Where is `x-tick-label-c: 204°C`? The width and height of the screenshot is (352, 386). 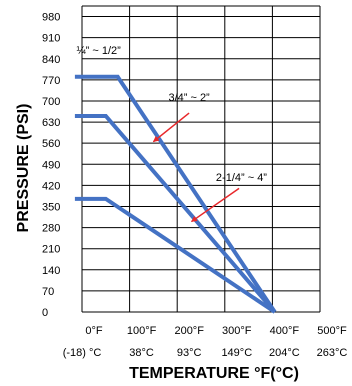
x-tick-label-c: 204°C is located at coordinates (284, 353).